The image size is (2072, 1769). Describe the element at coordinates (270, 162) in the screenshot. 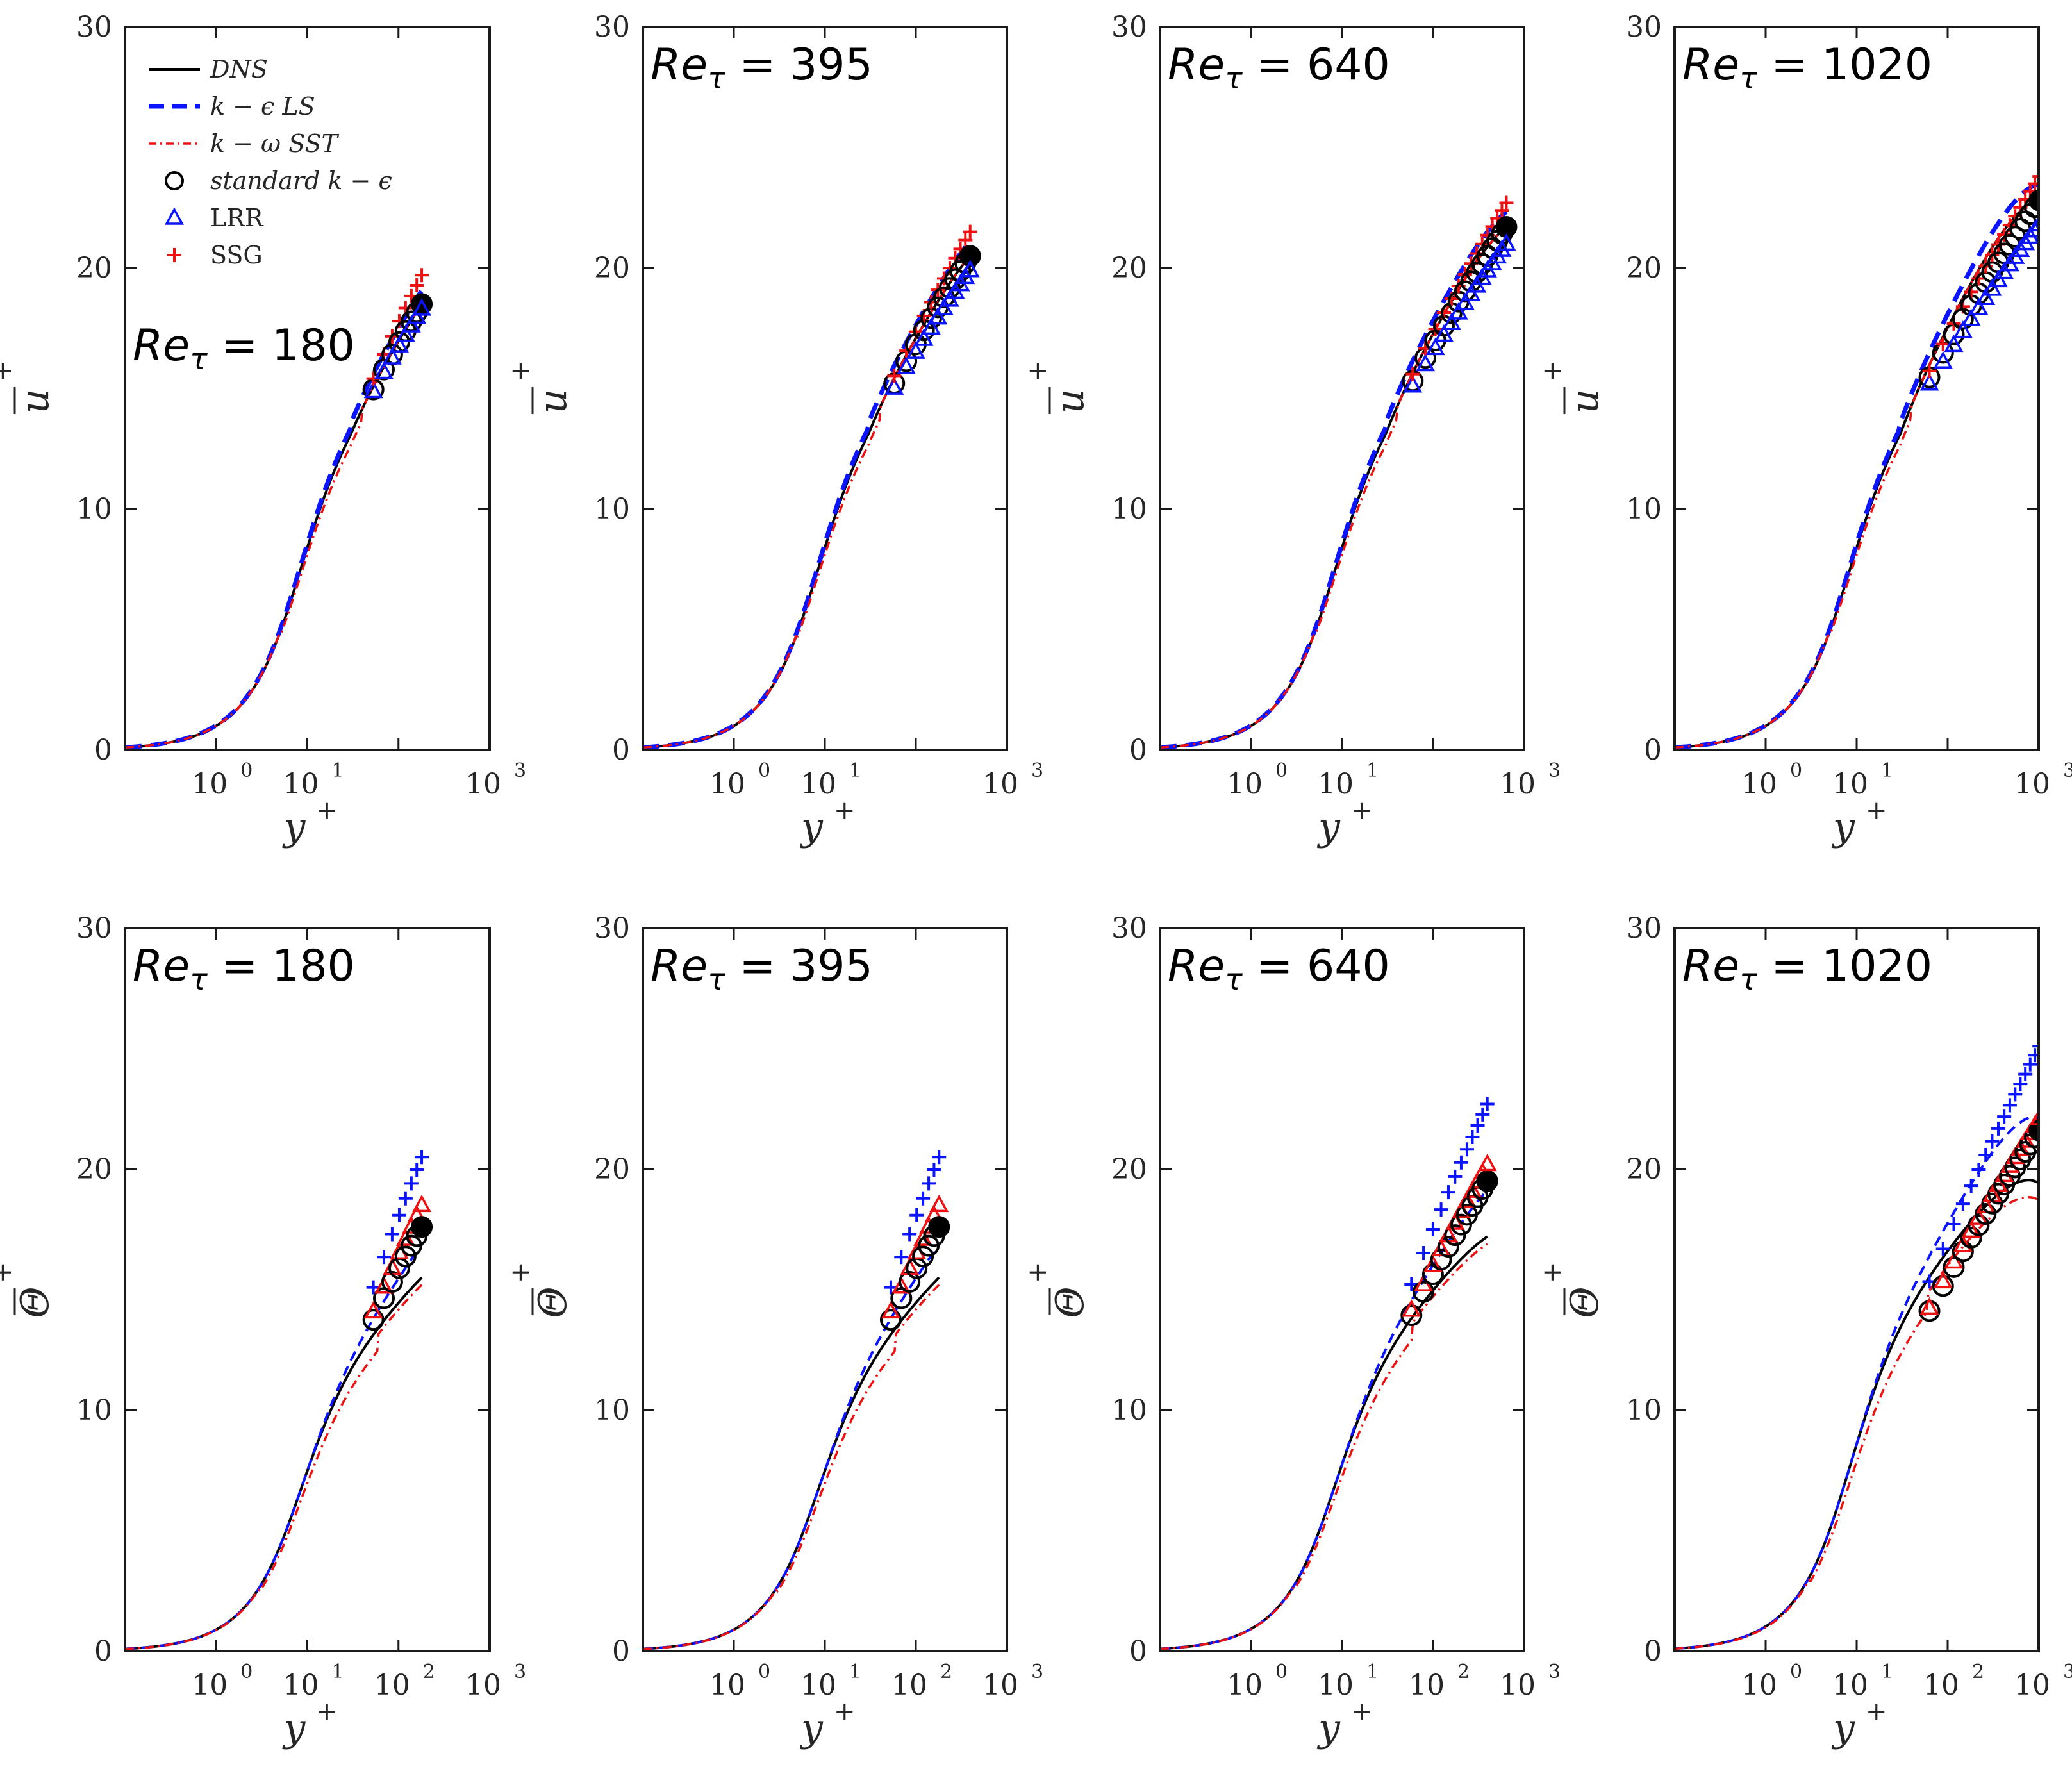

I see `legend: DNS k − ϵ LS k − ω SST standard k − ϵ LRR SSG` at that location.